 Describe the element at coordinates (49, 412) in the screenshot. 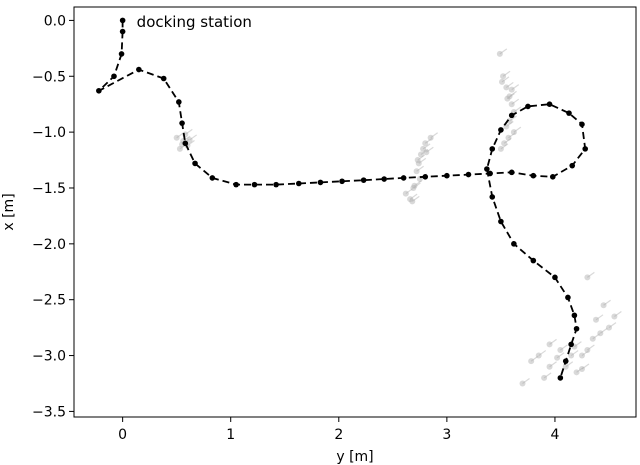

I see `y-tick-label: −3.5` at that location.